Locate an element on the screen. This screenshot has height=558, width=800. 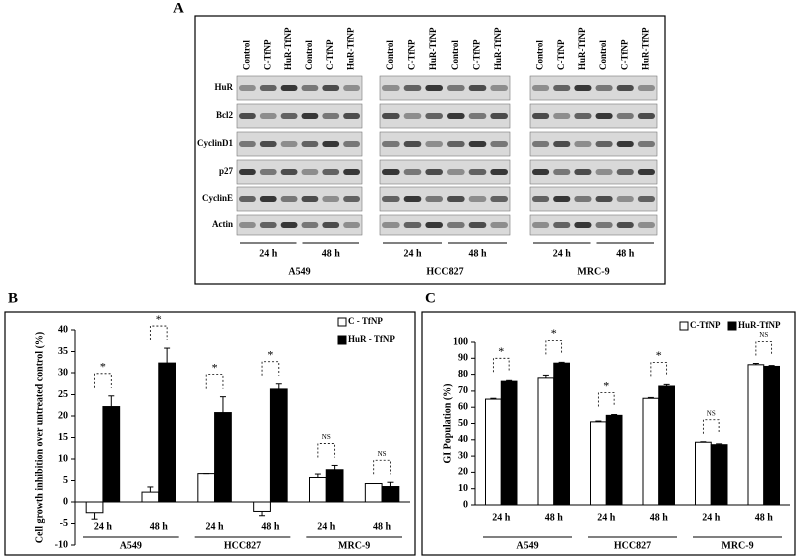
y-tick-label: 90 is located at coordinates (463, 358).